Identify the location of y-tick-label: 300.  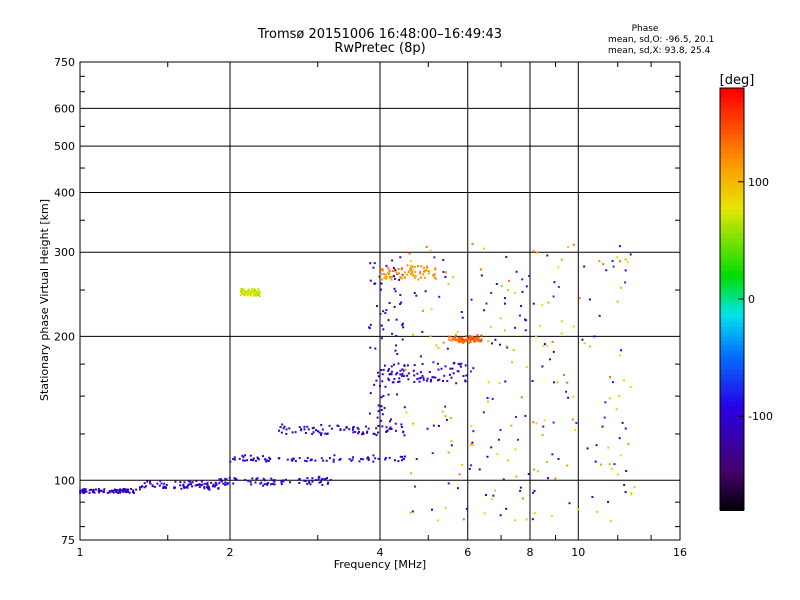
(64, 252).